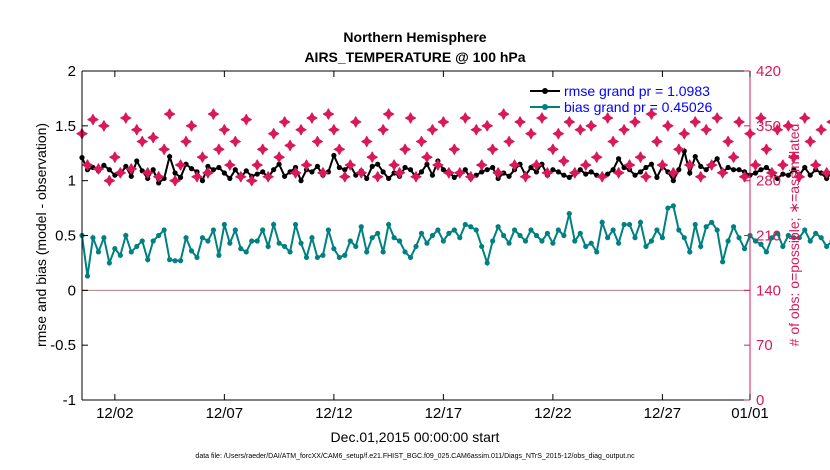  I want to click on y-tick-label-left-2: 0, so click(72, 290).